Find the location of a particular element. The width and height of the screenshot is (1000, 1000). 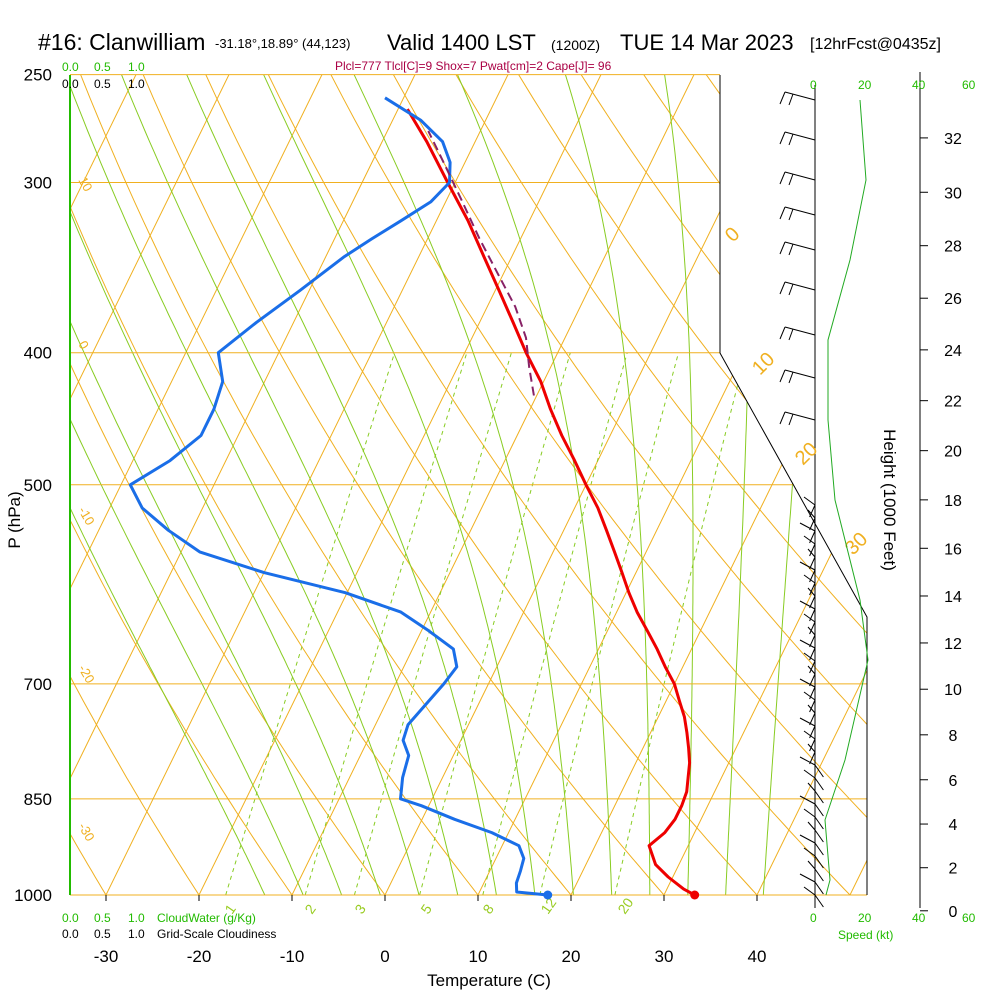

wind-scale-bottom-0: 0 is located at coordinates (813, 918).